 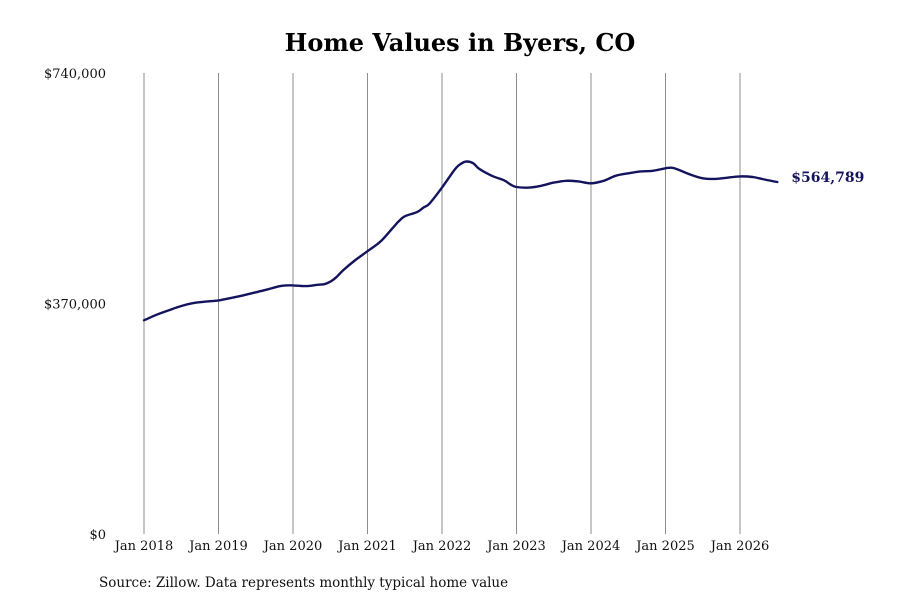 I want to click on x-tick-label: Jan 2024, so click(x=590, y=546).